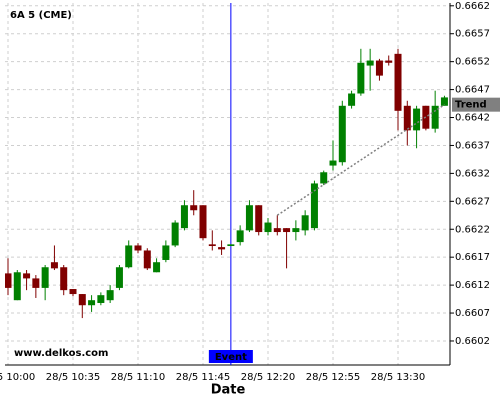 This screenshot has width=500, height=400. What do you see at coordinates (471, 105) in the screenshot?
I see `trend-label: Trend` at bounding box center [471, 105].